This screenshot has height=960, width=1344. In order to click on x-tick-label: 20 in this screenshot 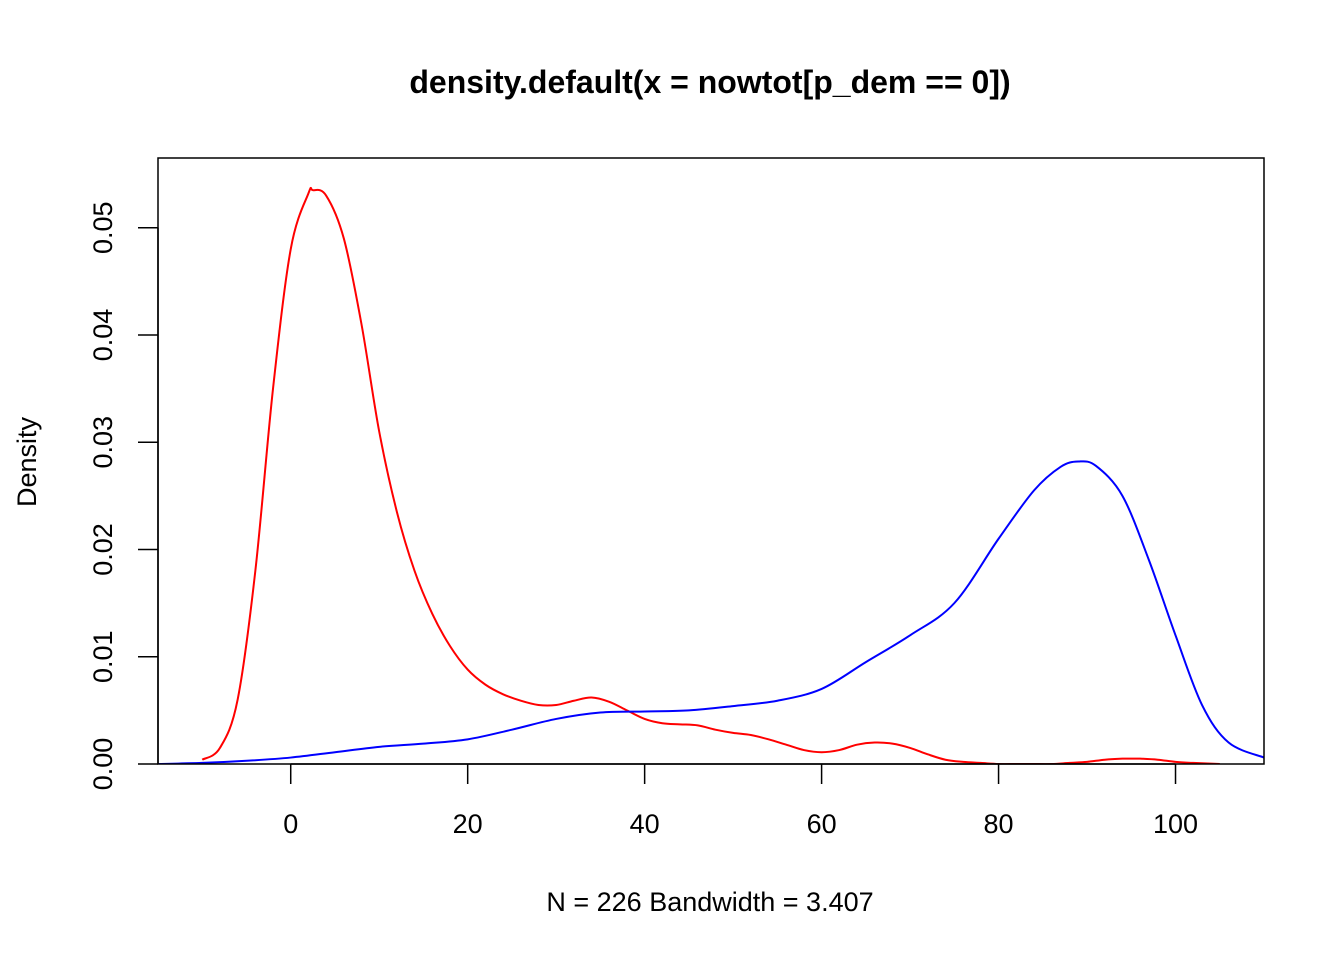, I will do `click(468, 824)`.